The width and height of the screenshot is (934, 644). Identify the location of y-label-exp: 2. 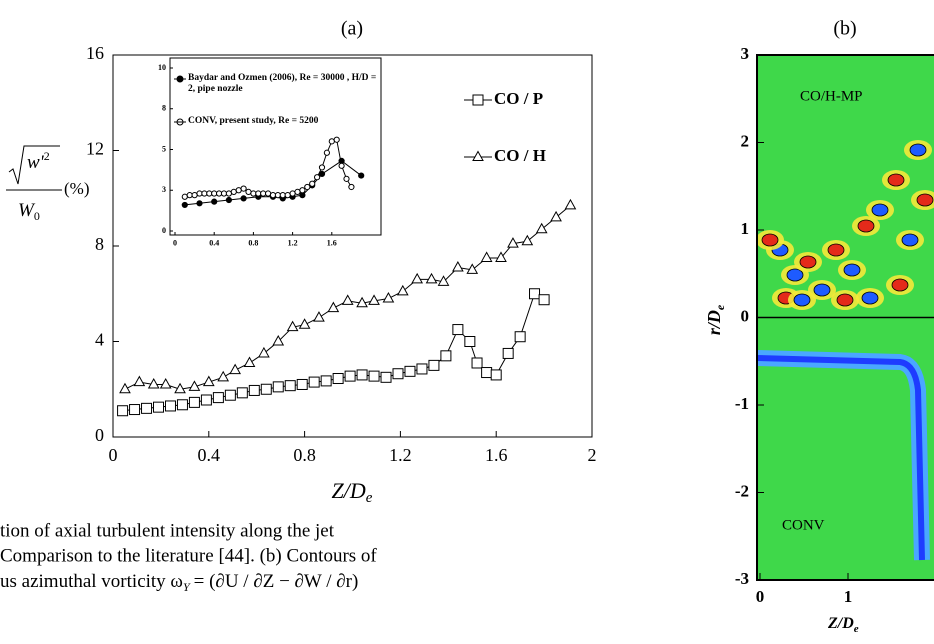
(47, 156).